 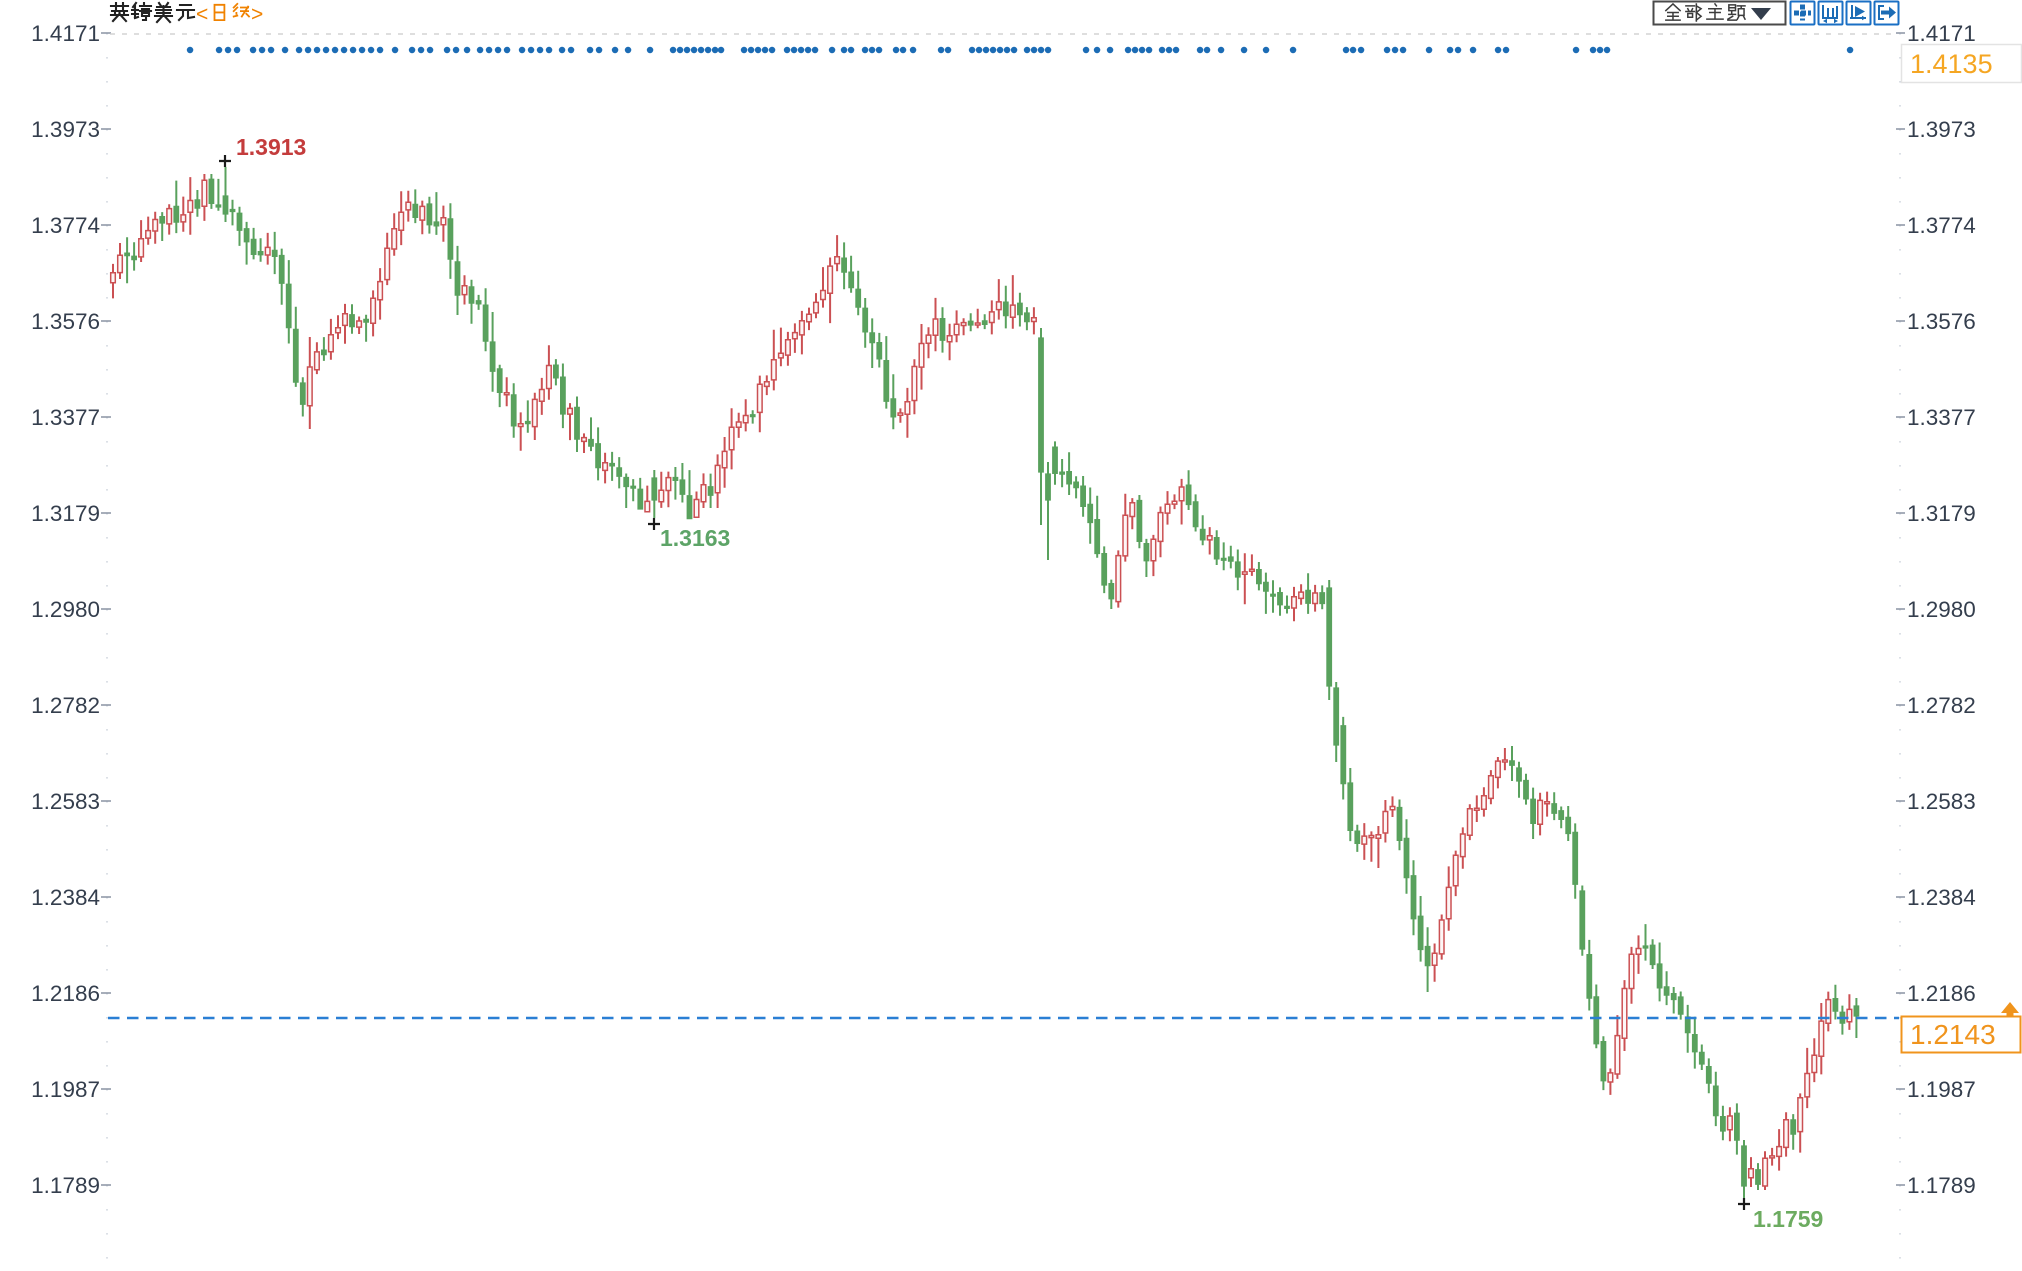 What do you see at coordinates (271, 147) in the screenshot?
I see `svg-text: 1.3913` at bounding box center [271, 147].